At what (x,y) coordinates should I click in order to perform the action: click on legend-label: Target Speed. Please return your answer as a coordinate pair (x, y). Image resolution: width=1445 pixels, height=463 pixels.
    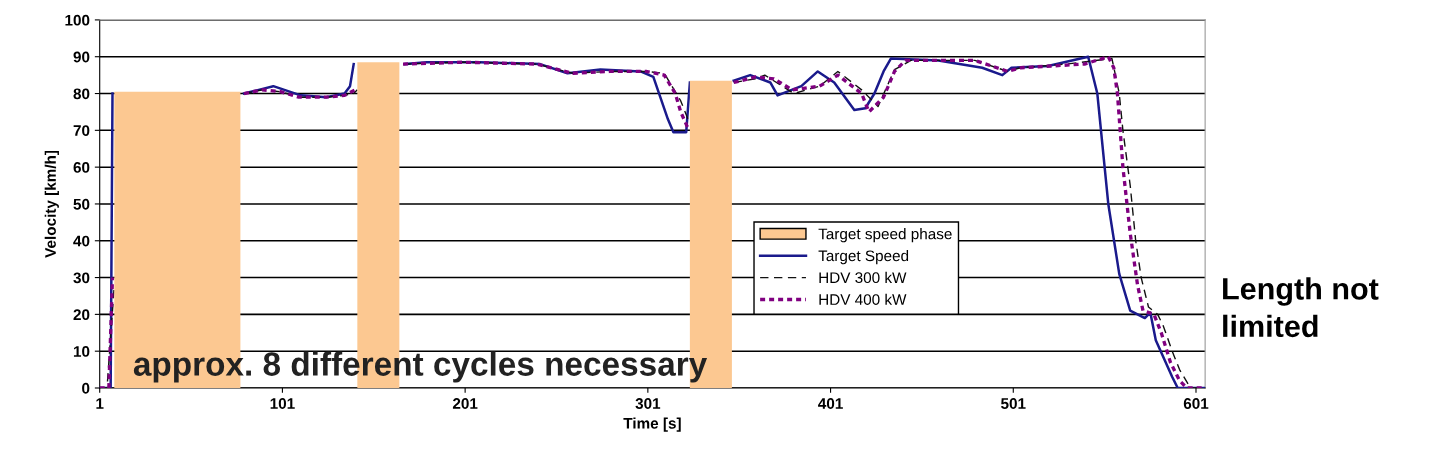
    Looking at the image, I should click on (863, 257).